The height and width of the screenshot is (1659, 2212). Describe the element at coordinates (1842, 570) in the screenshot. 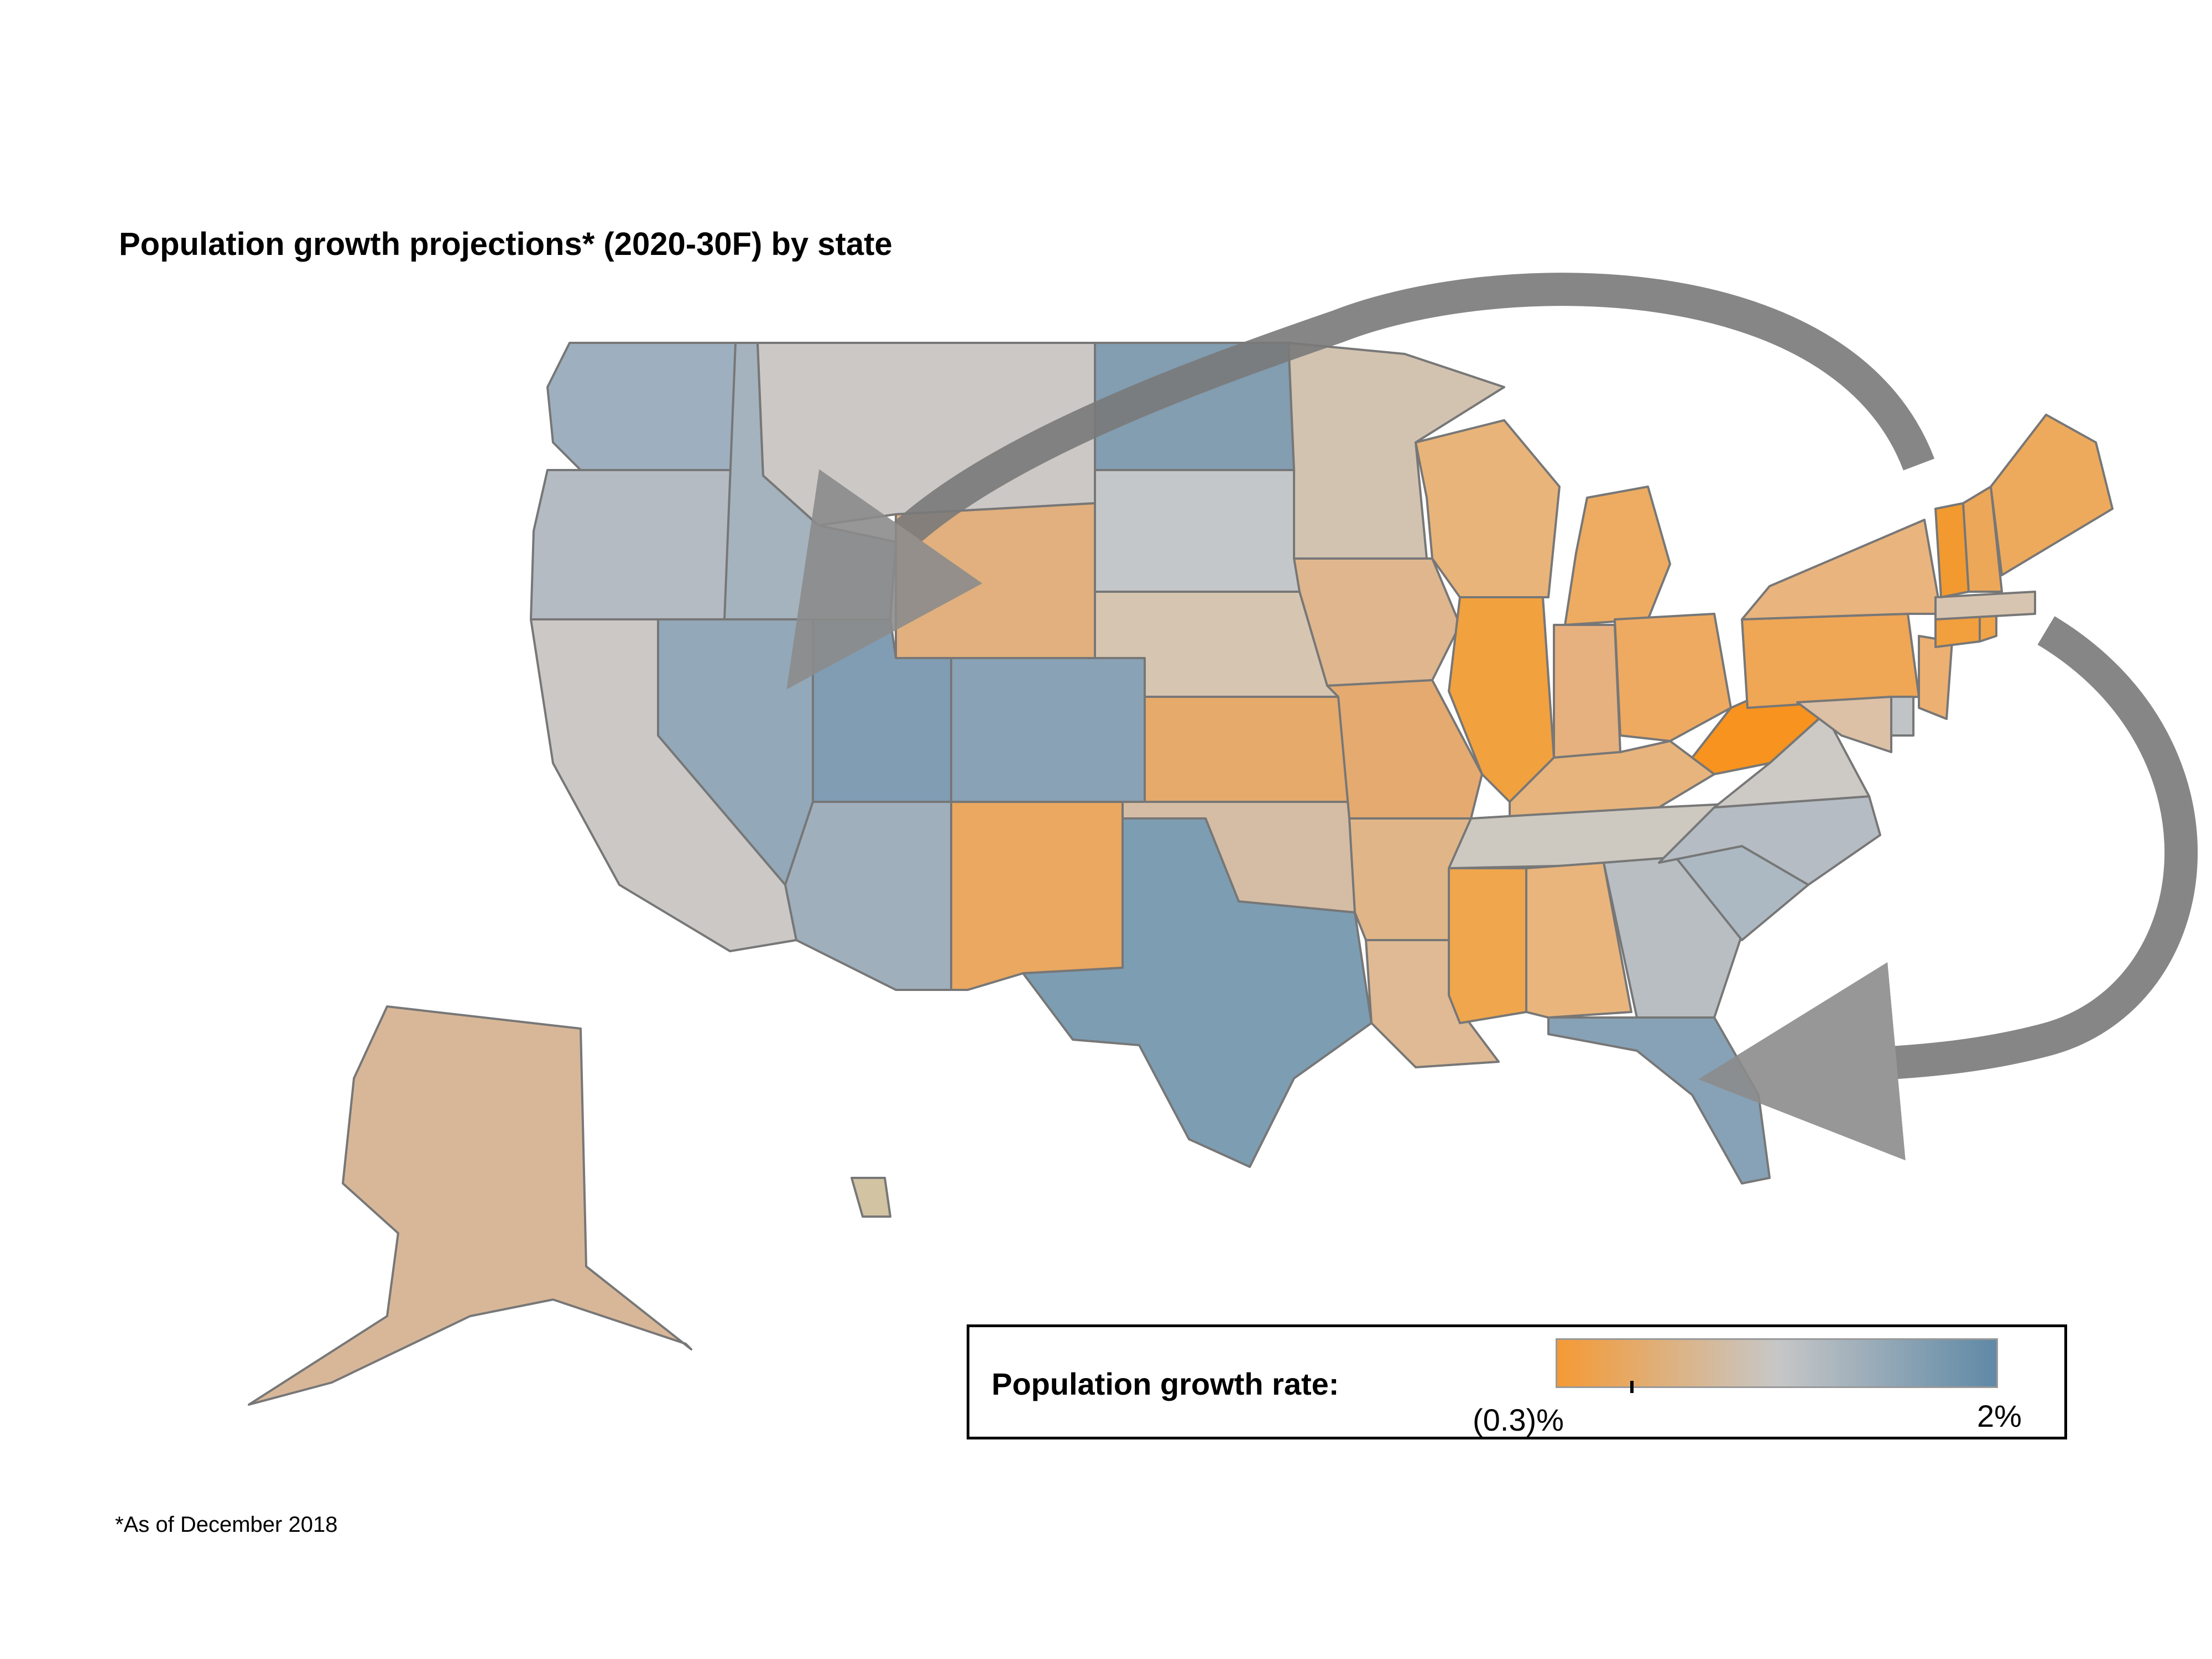

I see `state-ny` at that location.